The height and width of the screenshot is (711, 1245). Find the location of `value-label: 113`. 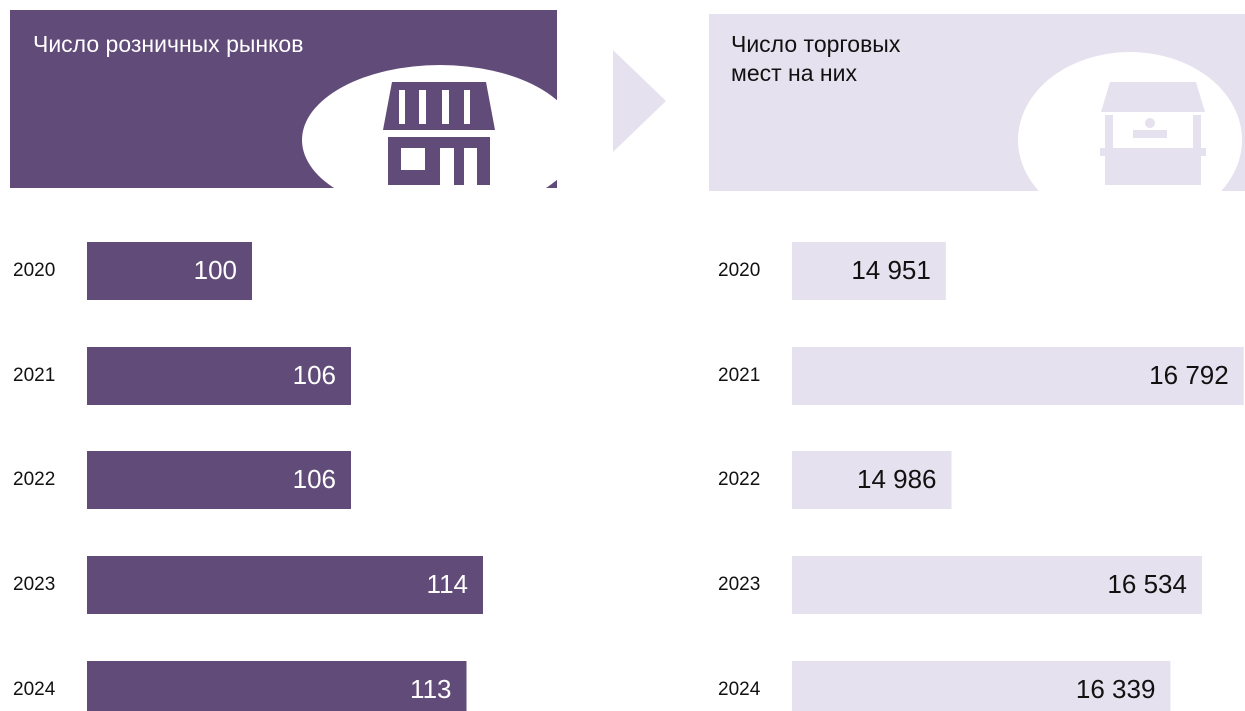

value-label: 113 is located at coordinates (430, 689).